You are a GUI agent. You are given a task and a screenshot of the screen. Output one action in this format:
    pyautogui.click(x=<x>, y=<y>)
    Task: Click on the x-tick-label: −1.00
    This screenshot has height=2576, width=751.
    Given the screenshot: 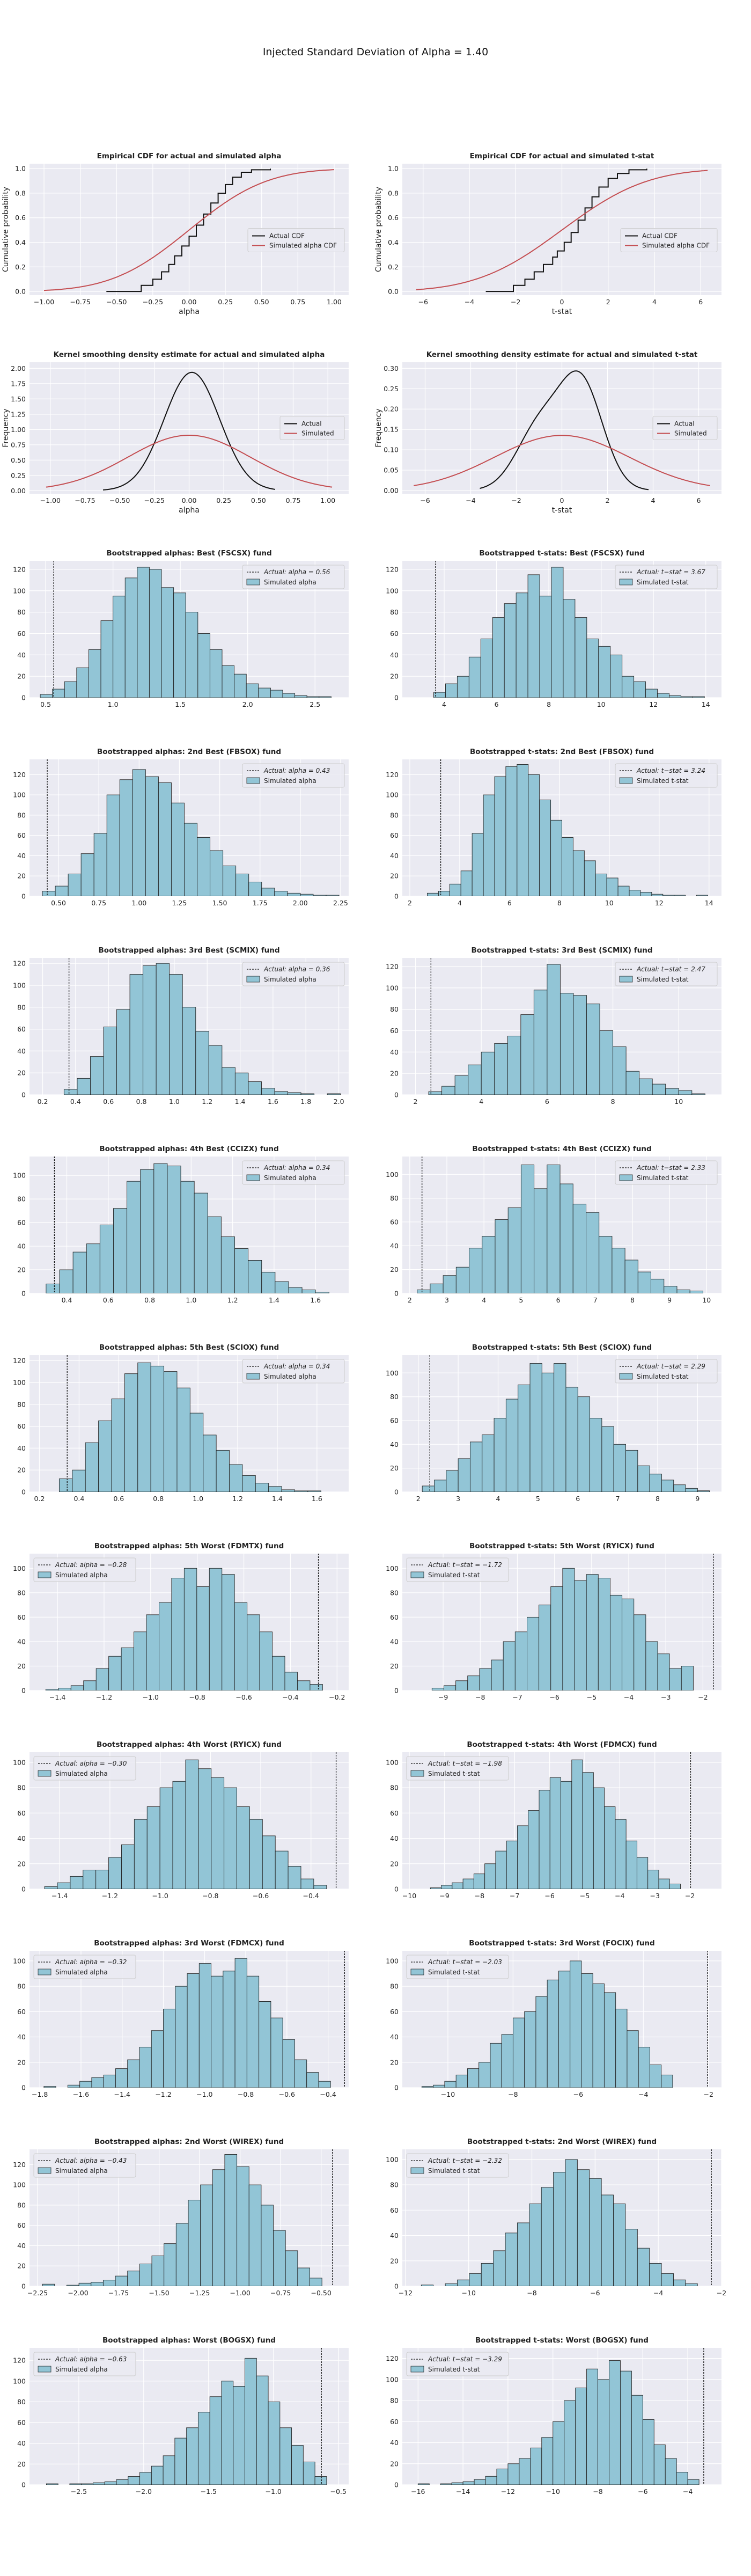 What is the action you would take?
    pyautogui.click(x=50, y=500)
    